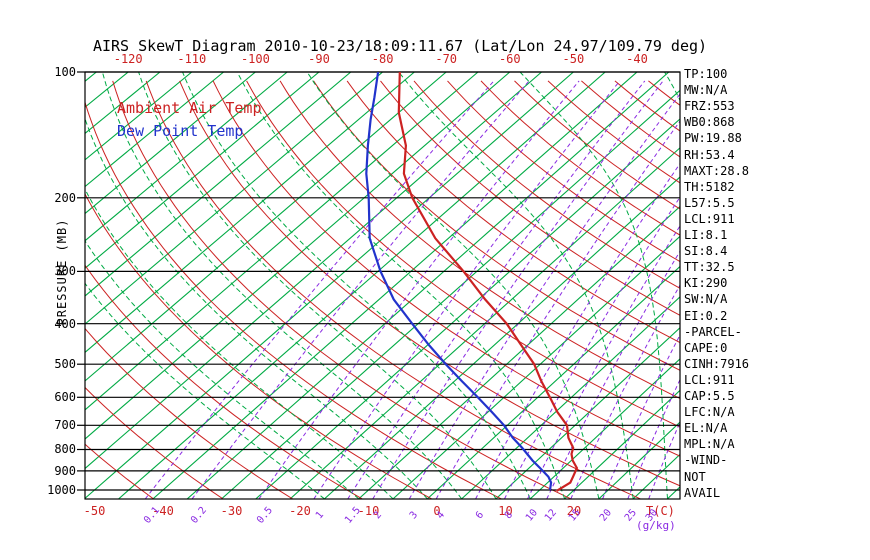 Image resolution: width=870 pixels, height=560 pixels. What do you see at coordinates (709, 154) in the screenshot?
I see `stat-line: RH:53.4` at bounding box center [709, 154].